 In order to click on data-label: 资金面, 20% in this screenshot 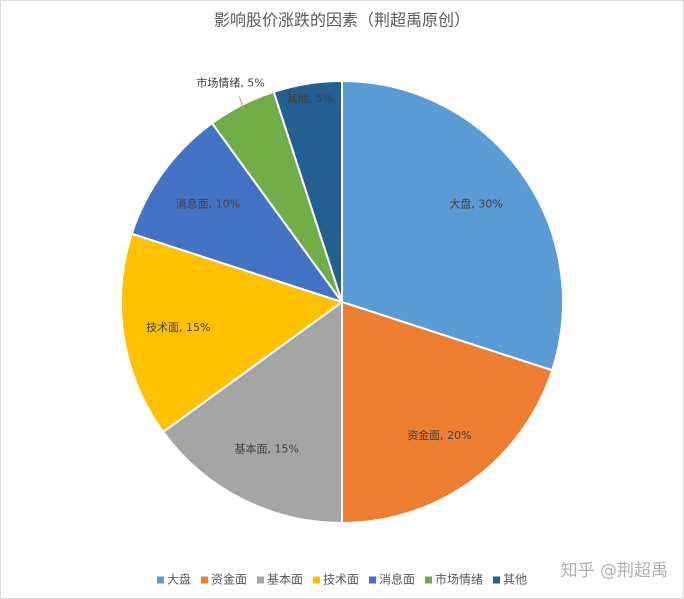, I will do `click(439, 435)`.